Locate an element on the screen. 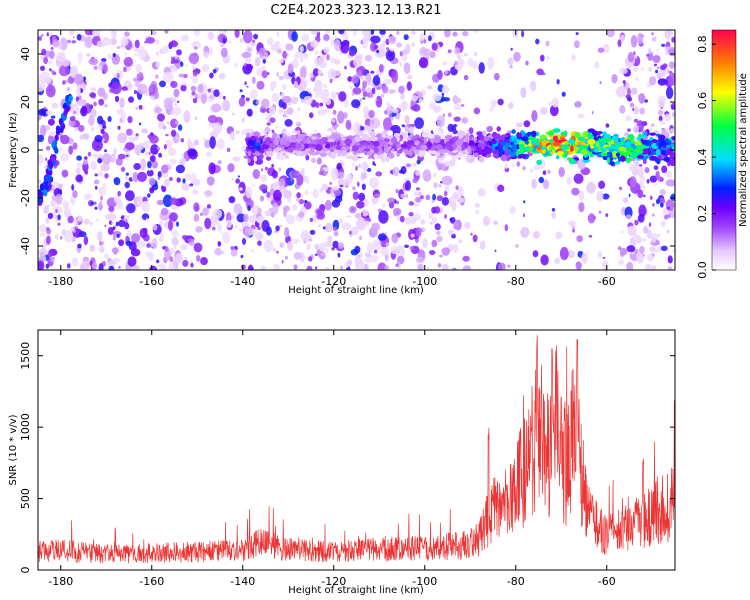 This screenshot has height=600, width=750. snr-x-label: Height of straight line (km) is located at coordinates (356, 590).